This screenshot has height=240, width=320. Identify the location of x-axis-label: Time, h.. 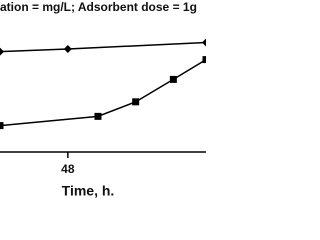
(88, 191).